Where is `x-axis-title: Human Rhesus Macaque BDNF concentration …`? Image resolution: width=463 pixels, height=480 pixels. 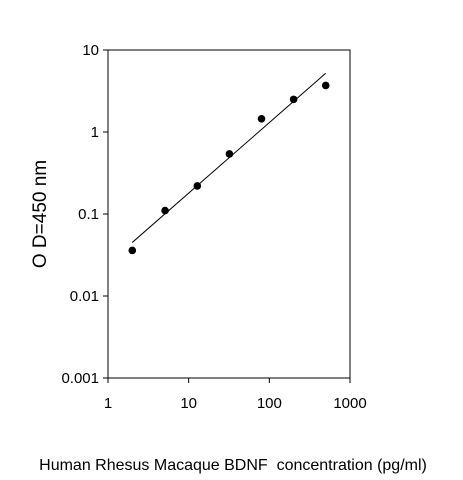
x-axis-title: Human Rhesus Macaque BDNF concentration … is located at coordinates (233, 465).